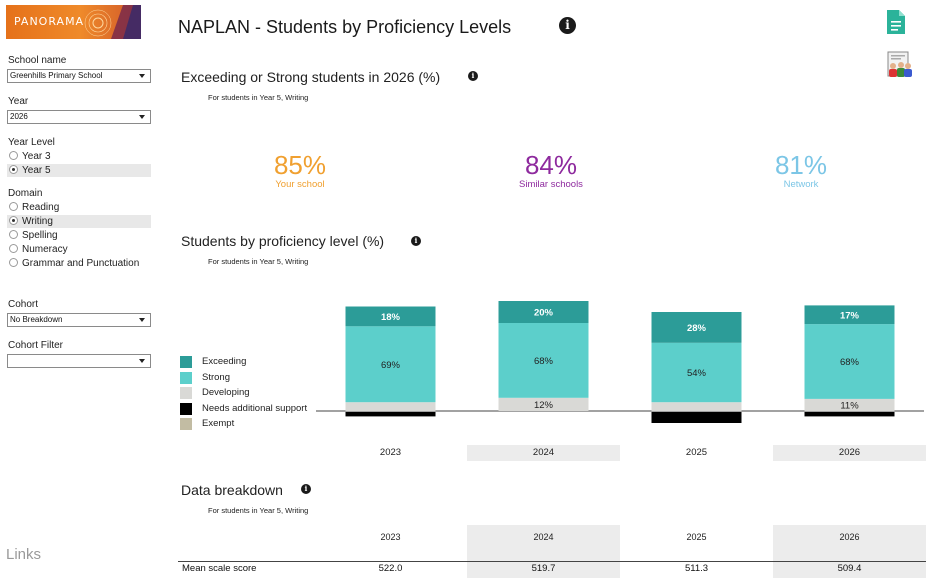  I want to click on table-header-year: 2023, so click(390, 537).